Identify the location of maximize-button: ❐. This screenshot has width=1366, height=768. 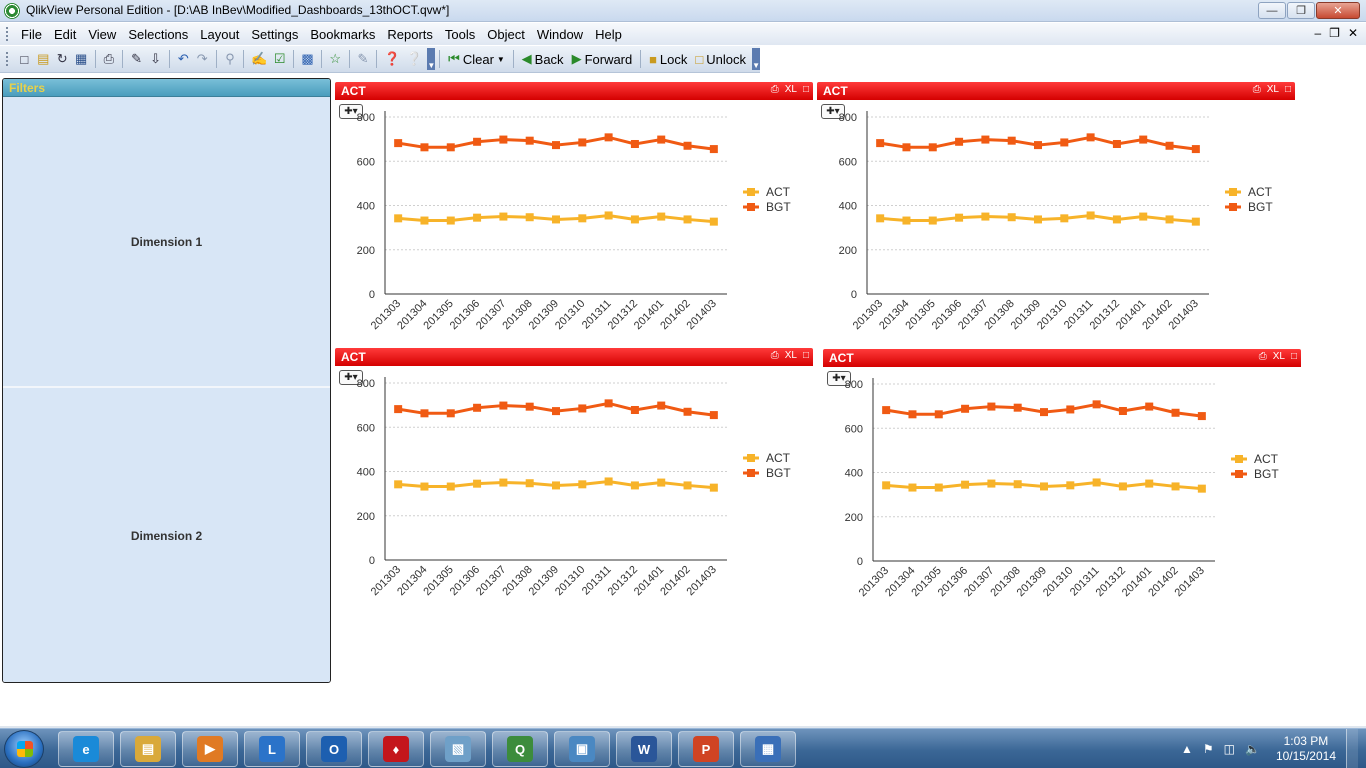
(1301, 10).